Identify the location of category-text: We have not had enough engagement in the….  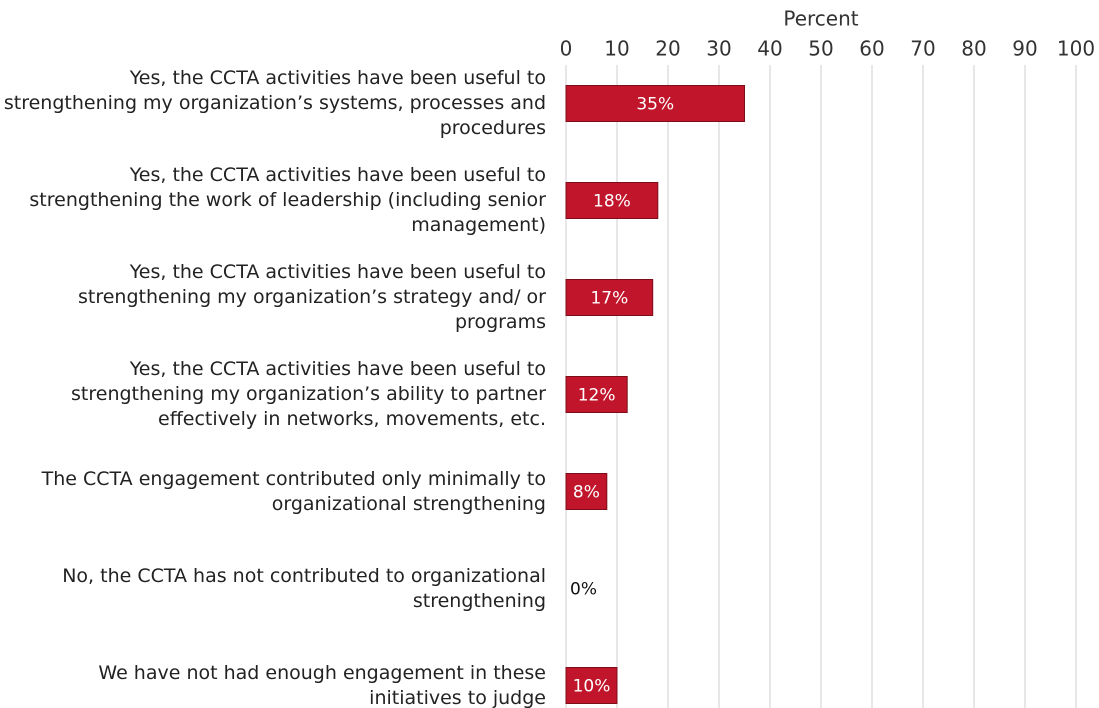
(322, 684).